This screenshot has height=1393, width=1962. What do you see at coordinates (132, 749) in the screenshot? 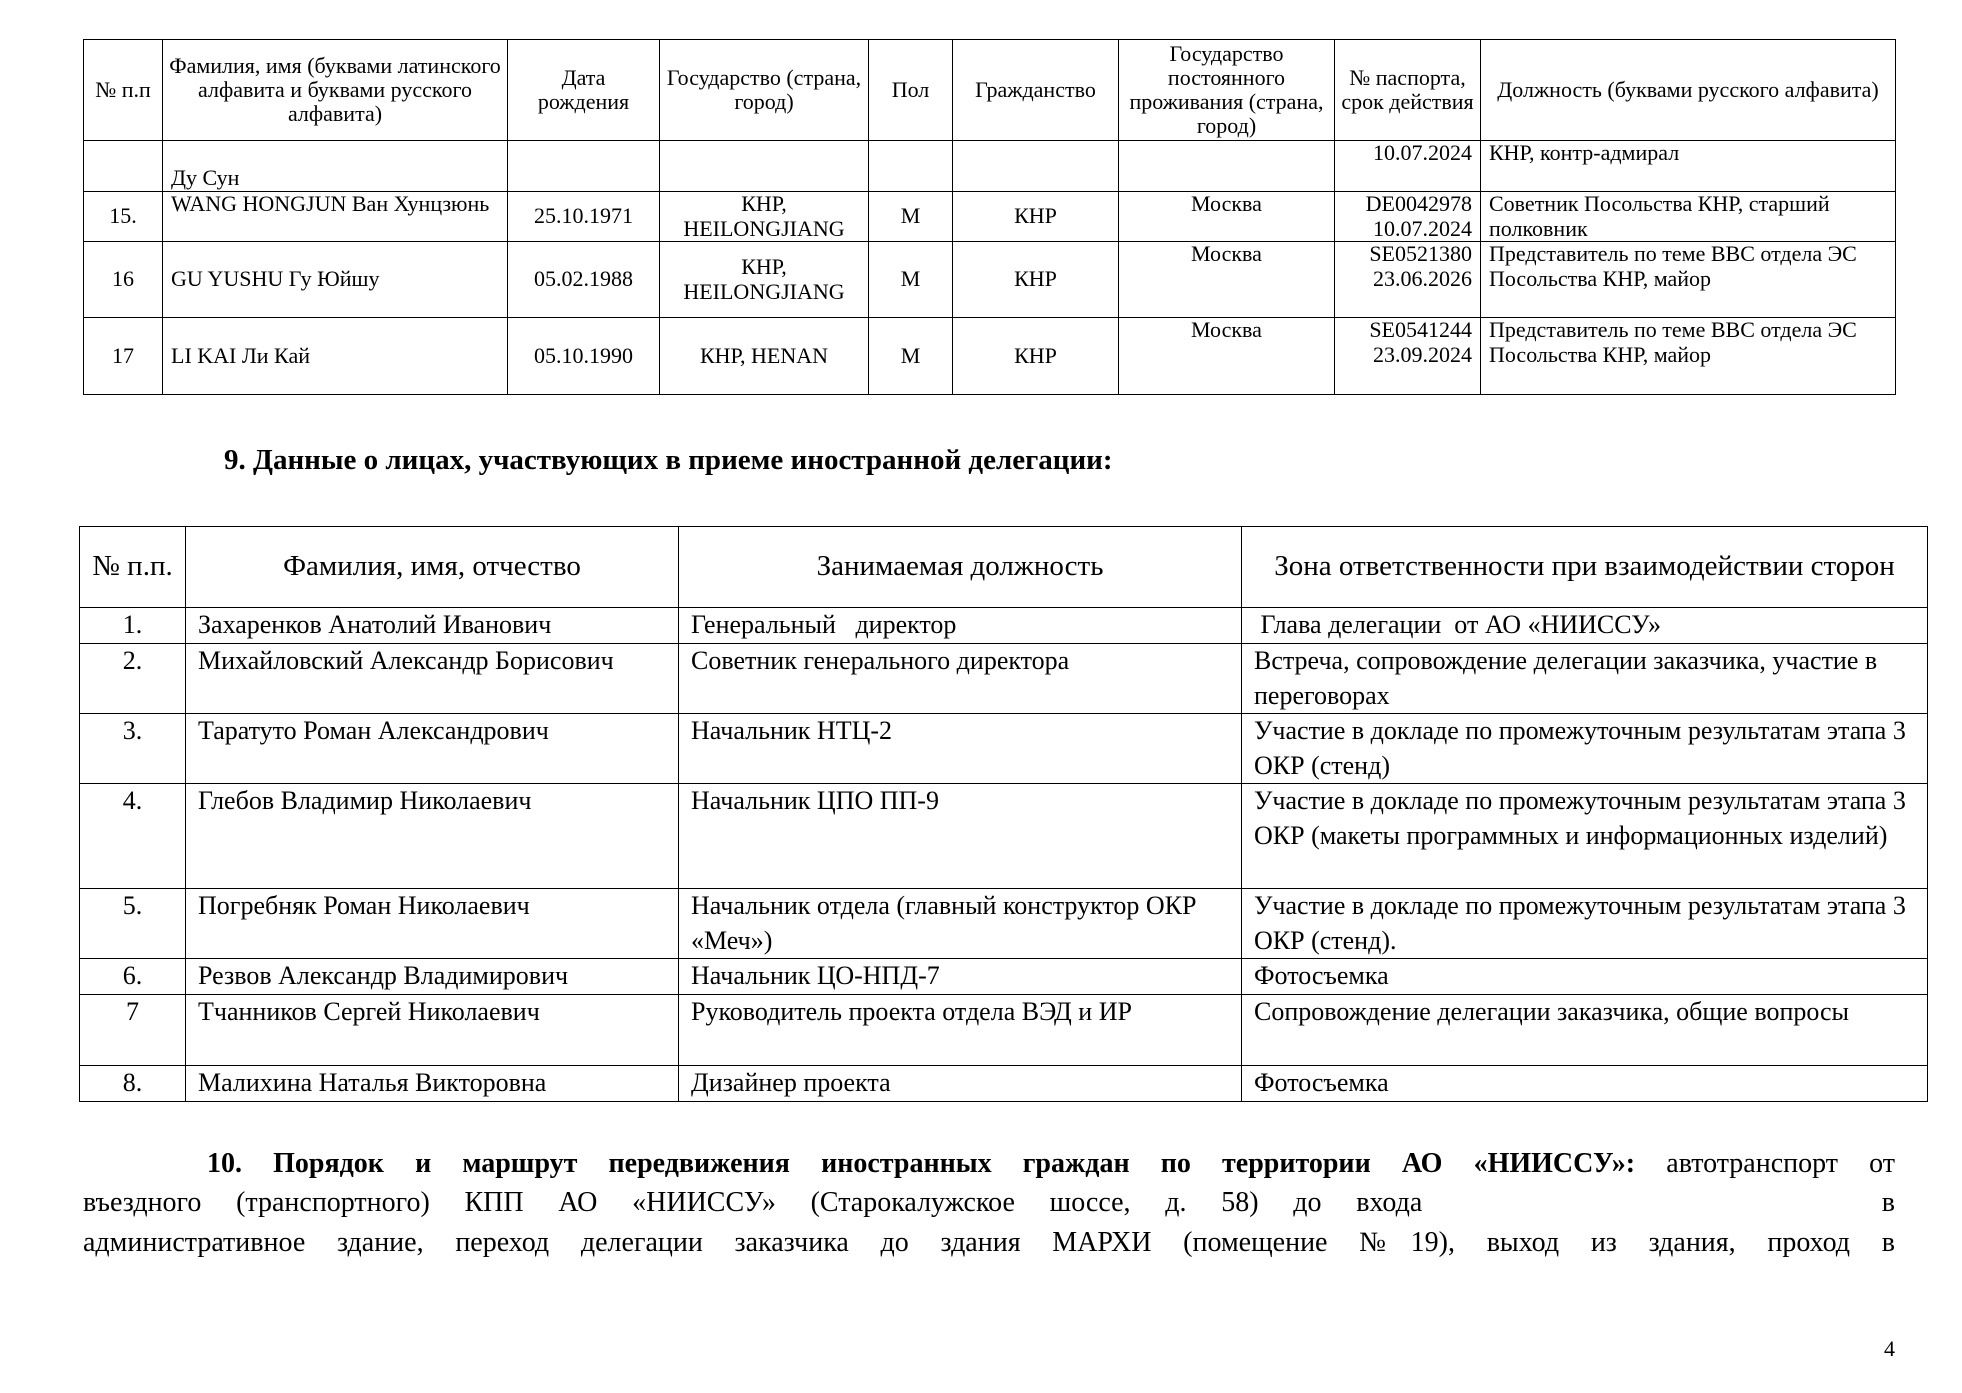
I see `cell-num: 3.` at bounding box center [132, 749].